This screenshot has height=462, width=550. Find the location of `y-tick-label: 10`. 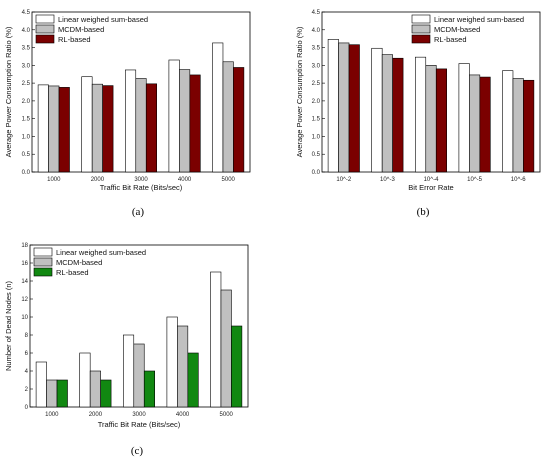

y-tick-label: 10 is located at coordinates (24, 318).